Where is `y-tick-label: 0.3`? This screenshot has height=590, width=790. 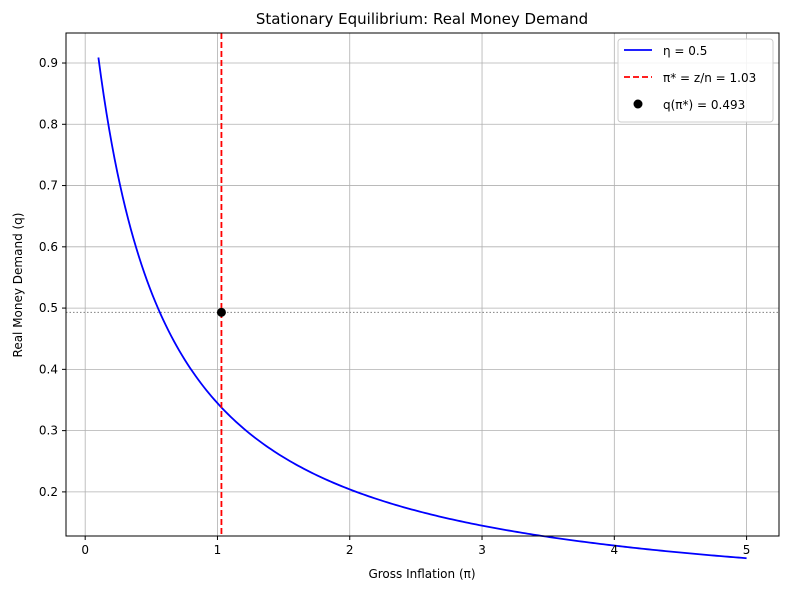
y-tick-label: 0.3 is located at coordinates (48, 431).